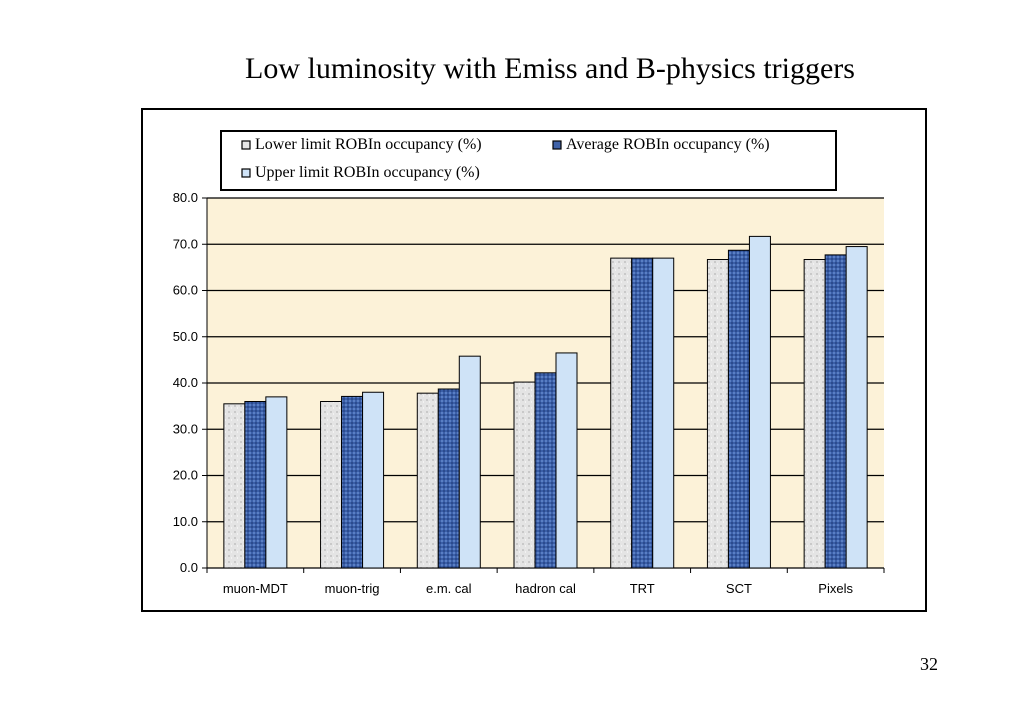  What do you see at coordinates (189, 567) in the screenshot?
I see `y-tick-label: 0.0` at bounding box center [189, 567].